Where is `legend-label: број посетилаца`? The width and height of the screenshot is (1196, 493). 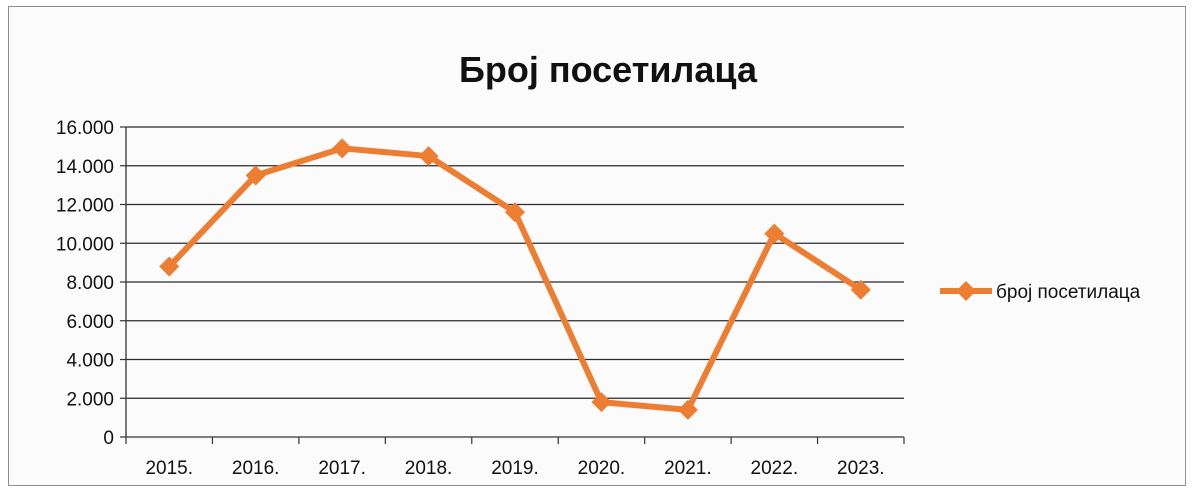
legend-label: број посетилаца is located at coordinates (1068, 292).